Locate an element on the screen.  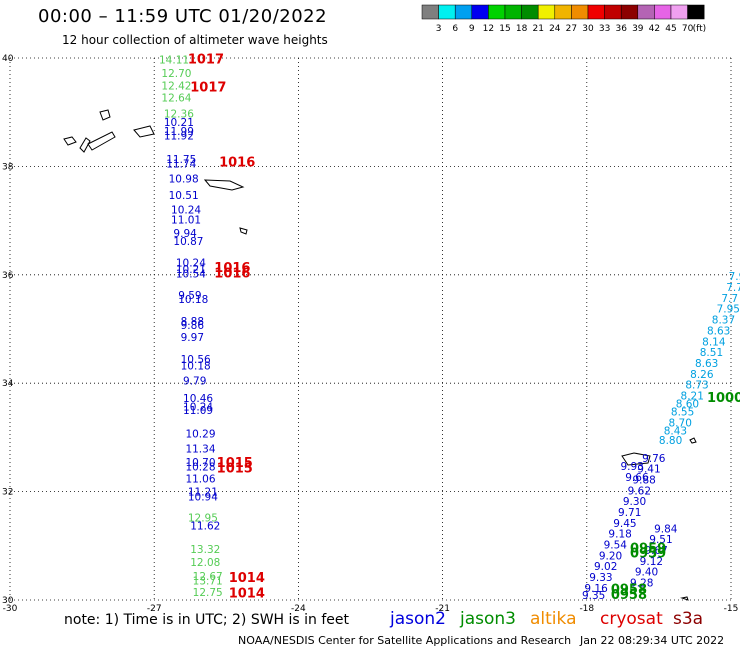
wave-height-label: 12.36 is located at coordinates (179, 115).